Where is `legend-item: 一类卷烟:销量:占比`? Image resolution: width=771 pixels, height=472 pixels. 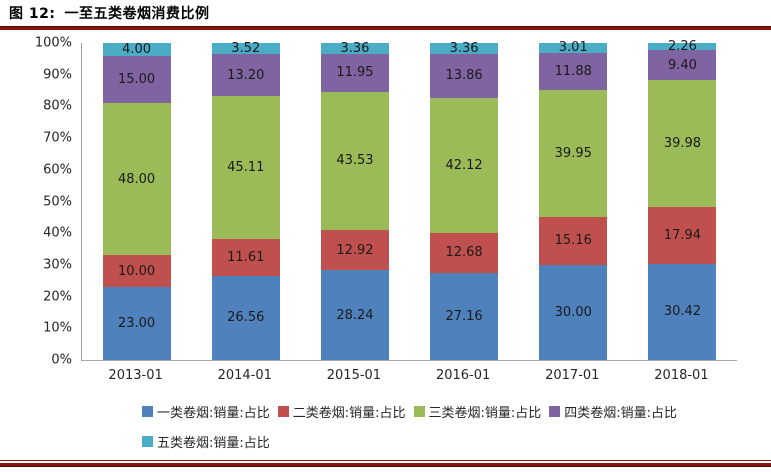
legend-item: 一类卷烟:销量:占比 is located at coordinates (206, 411).